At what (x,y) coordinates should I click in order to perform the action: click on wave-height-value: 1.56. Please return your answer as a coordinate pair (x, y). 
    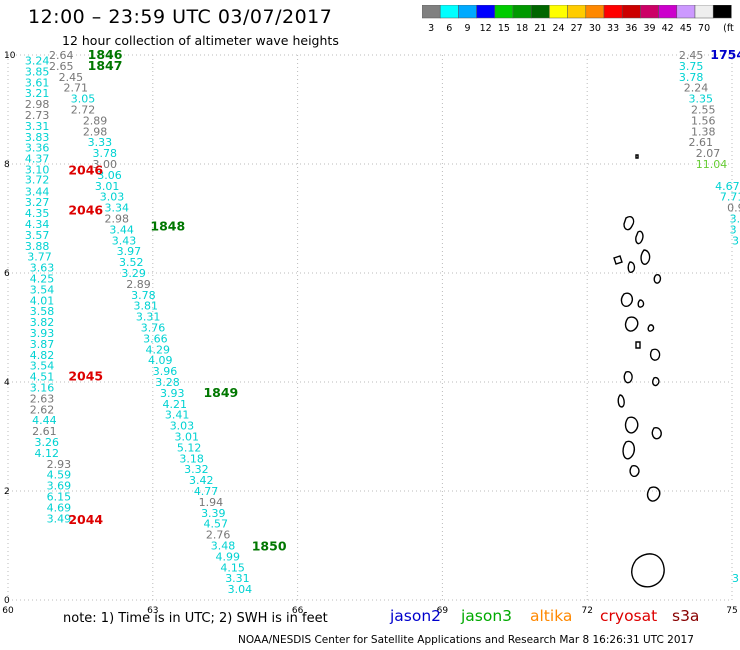
    Looking at the image, I should click on (703, 120).